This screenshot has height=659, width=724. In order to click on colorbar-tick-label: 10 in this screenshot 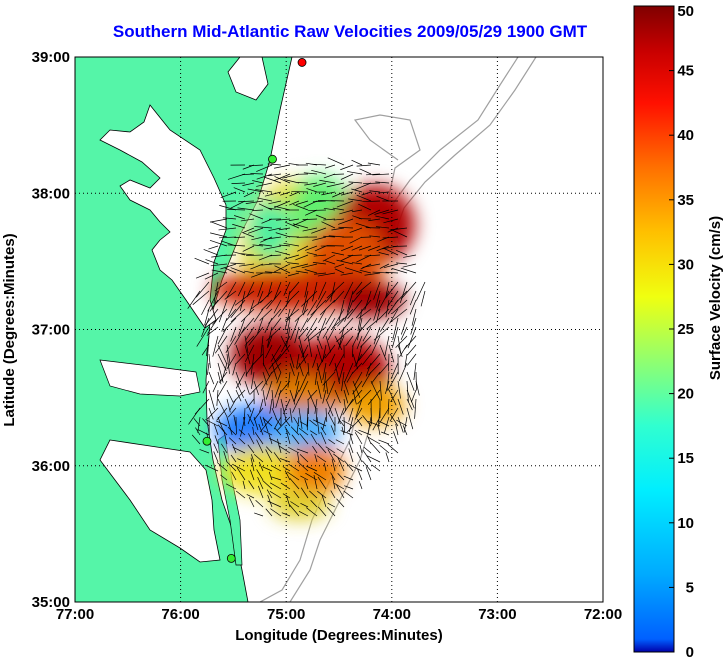, I will do `click(685, 523)`.